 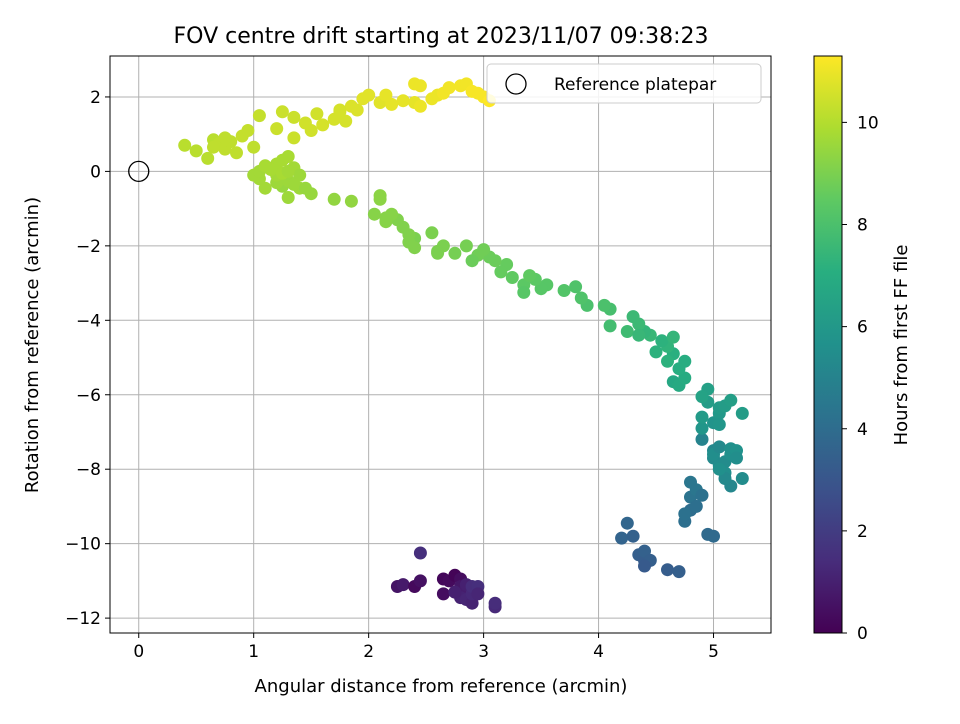 I want to click on reference-marker-layer, so click(x=139, y=171).